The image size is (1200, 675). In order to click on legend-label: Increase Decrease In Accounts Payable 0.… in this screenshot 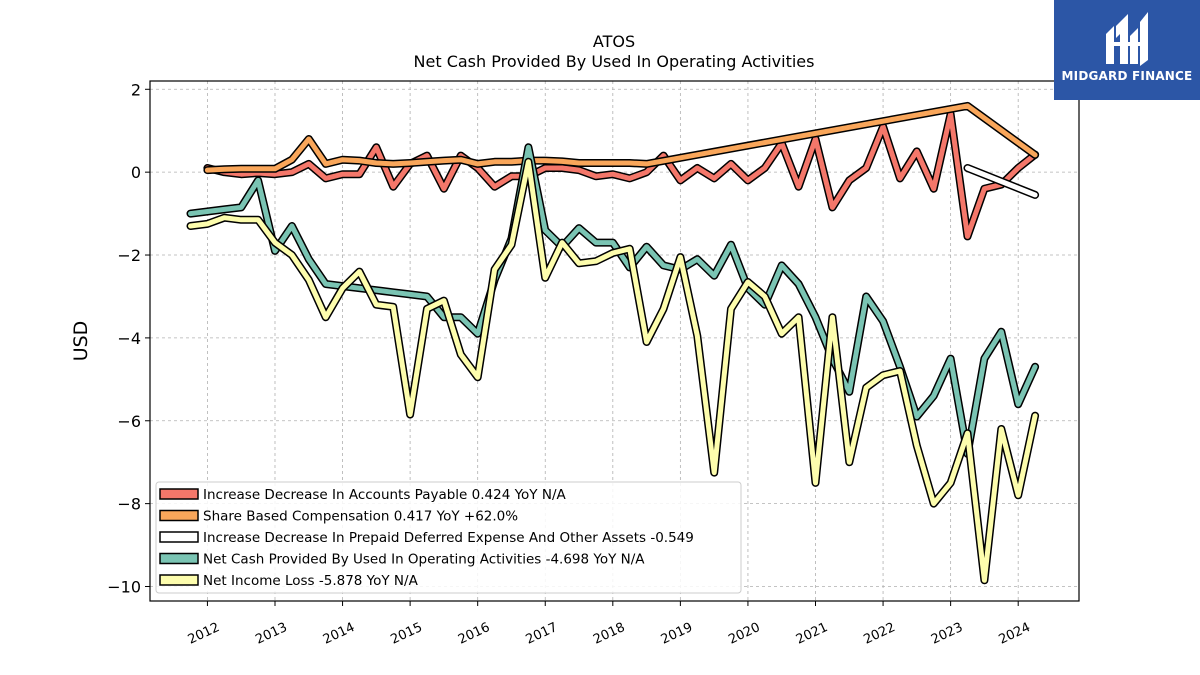, I will do `click(384, 495)`.